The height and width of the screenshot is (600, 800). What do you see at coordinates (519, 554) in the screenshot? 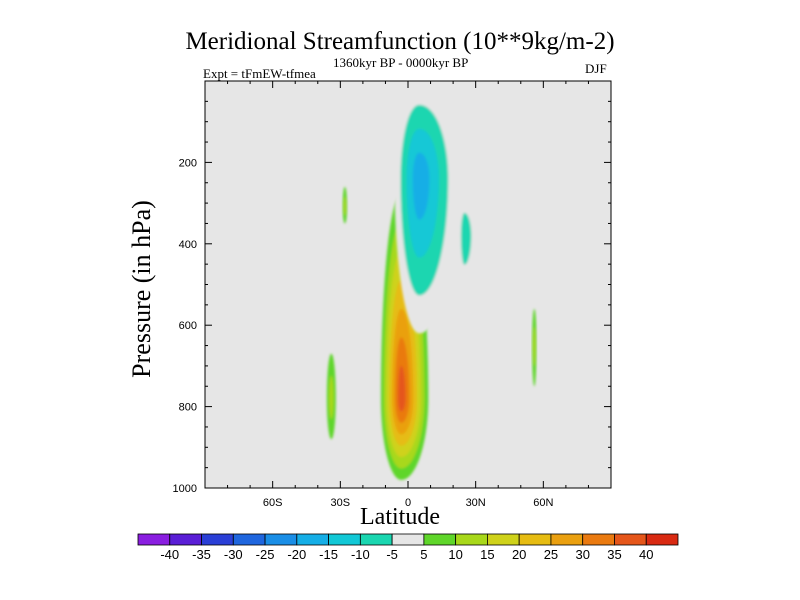
I see `colorbar-label: 20` at bounding box center [519, 554].